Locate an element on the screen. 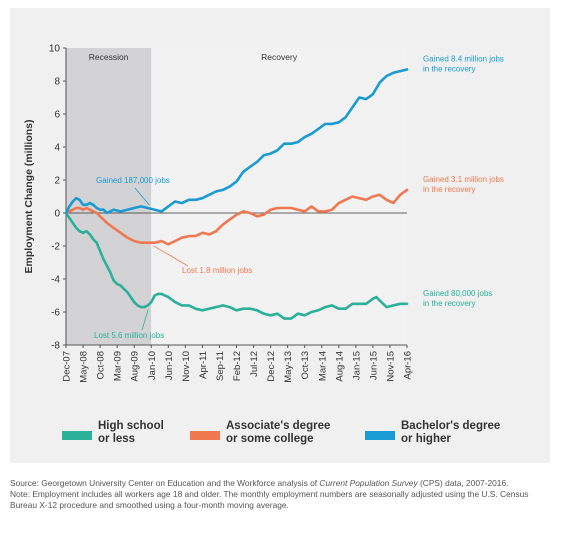 This screenshot has width=561, height=540. x-tick-label-13: May-13 is located at coordinates (288, 367).